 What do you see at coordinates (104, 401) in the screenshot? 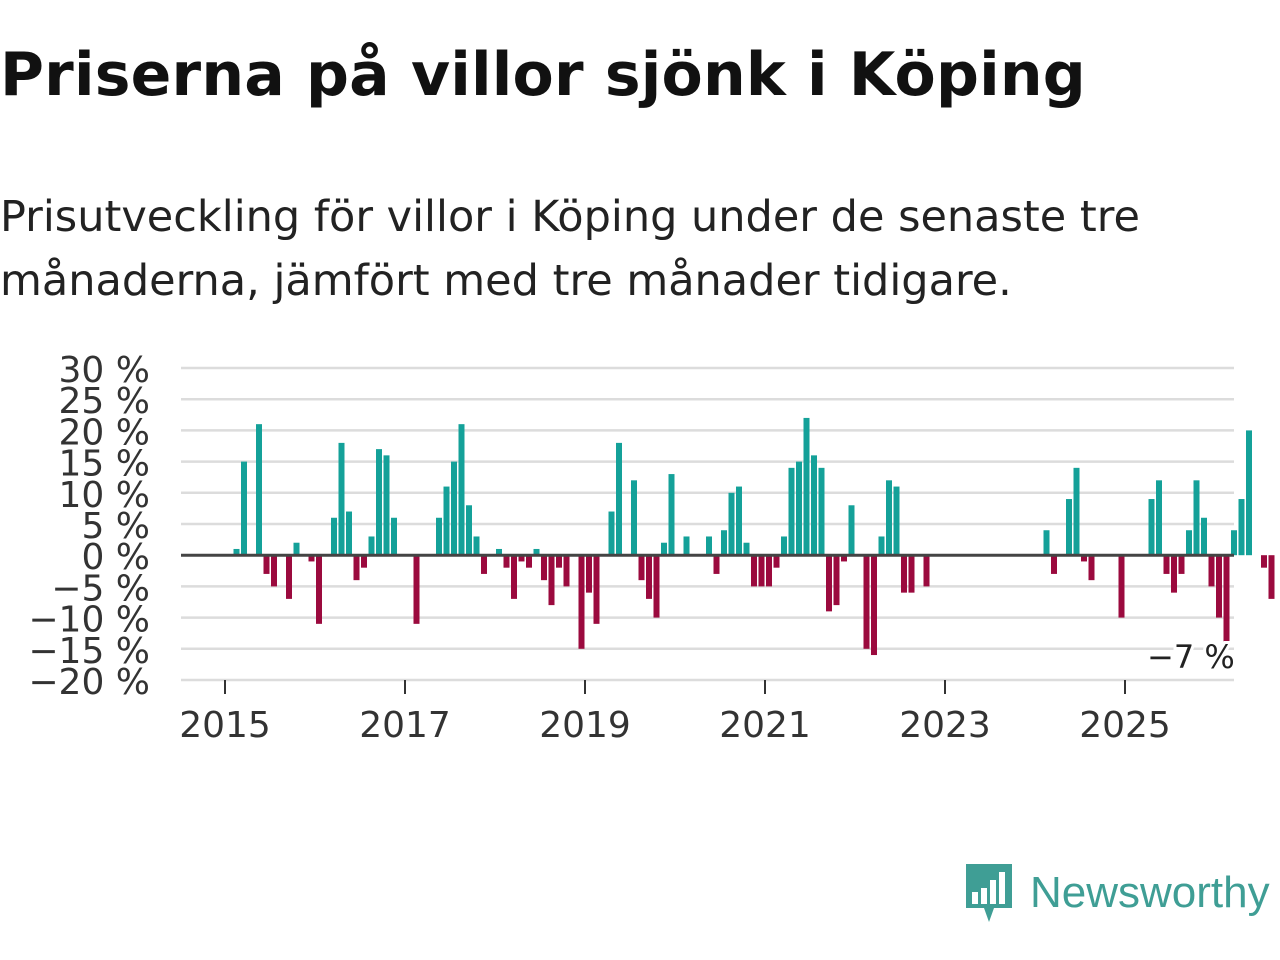
I see `y-tick-label: 25 %` at bounding box center [104, 401].